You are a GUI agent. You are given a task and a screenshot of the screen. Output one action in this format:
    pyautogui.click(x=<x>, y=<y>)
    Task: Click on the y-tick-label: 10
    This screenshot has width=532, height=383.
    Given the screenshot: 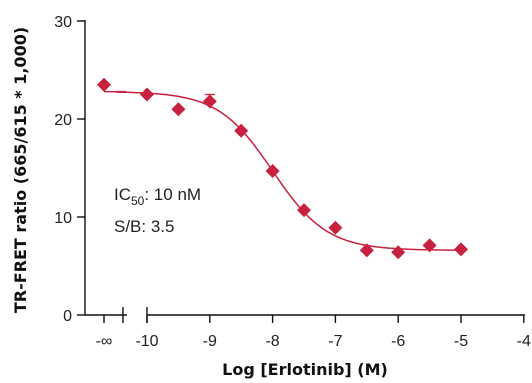 What is the action you would take?
    pyautogui.click(x=63, y=218)
    